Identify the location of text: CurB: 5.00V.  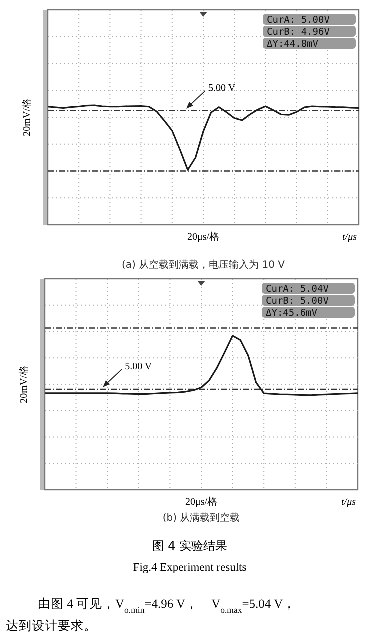
(298, 301).